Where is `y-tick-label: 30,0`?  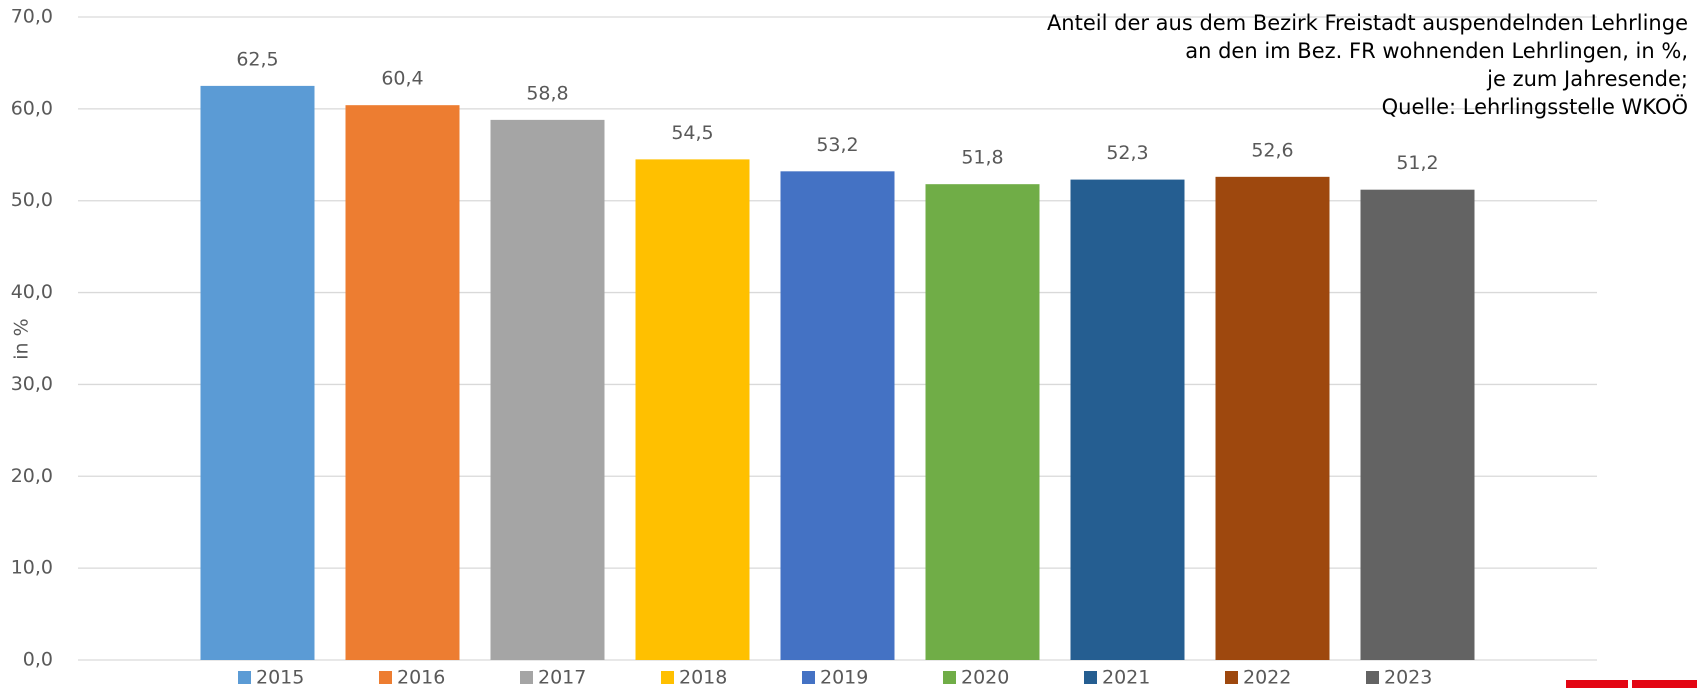
y-tick-label: 30,0 is located at coordinates (32, 384).